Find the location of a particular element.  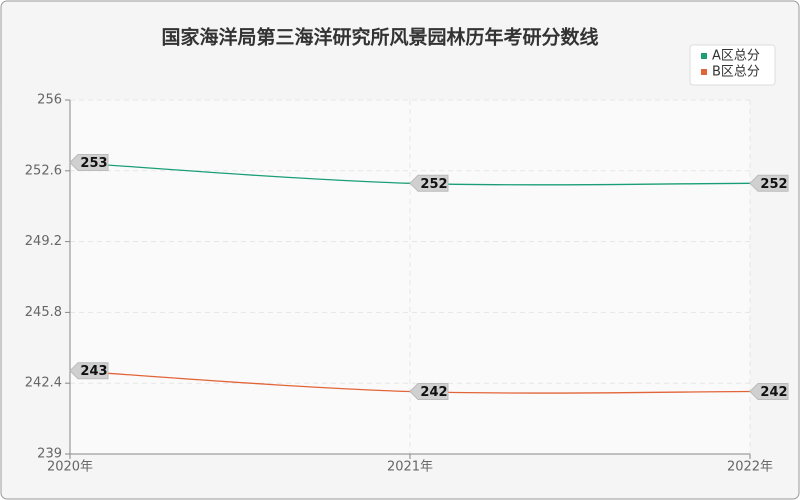

x-tick-label: 2022年 is located at coordinates (750, 467).